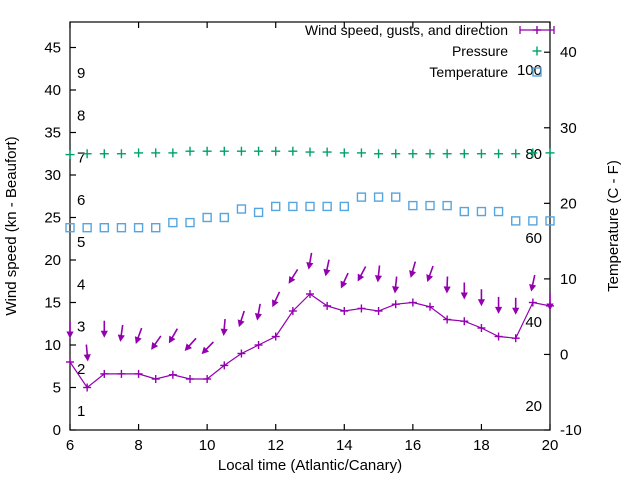  I want to click on y-tick-label: 0, so click(57, 430).